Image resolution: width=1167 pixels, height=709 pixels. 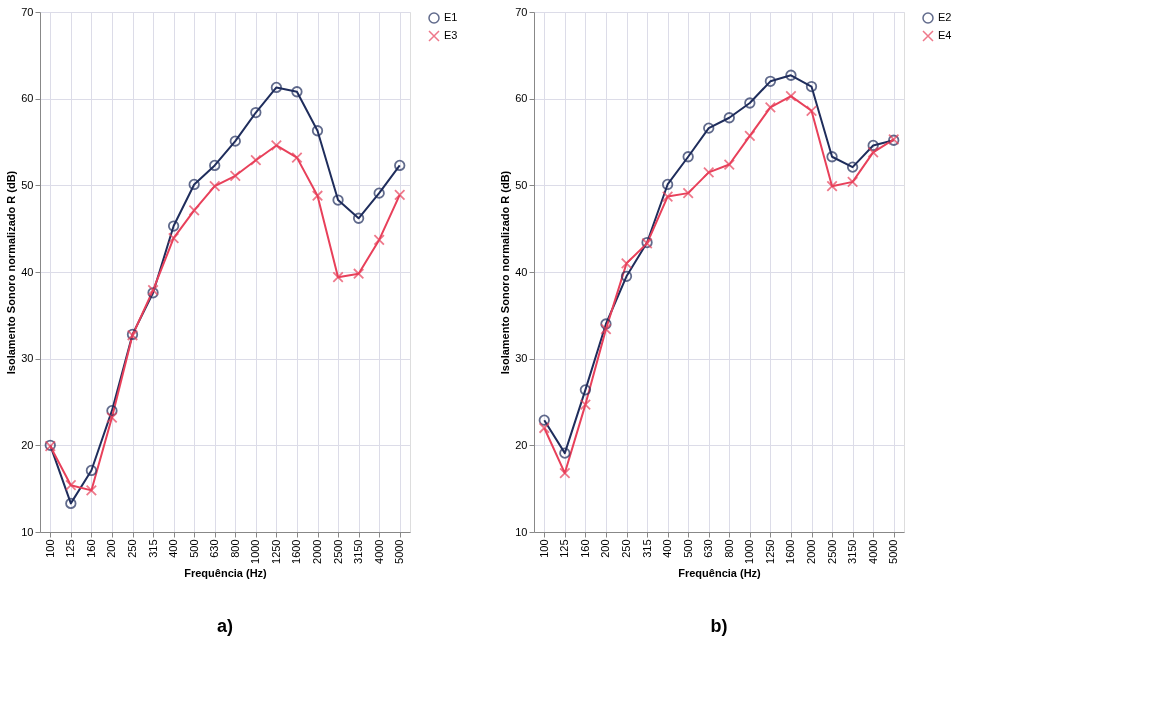 I want to click on y-tick-label: 50, so click(x=521, y=184).